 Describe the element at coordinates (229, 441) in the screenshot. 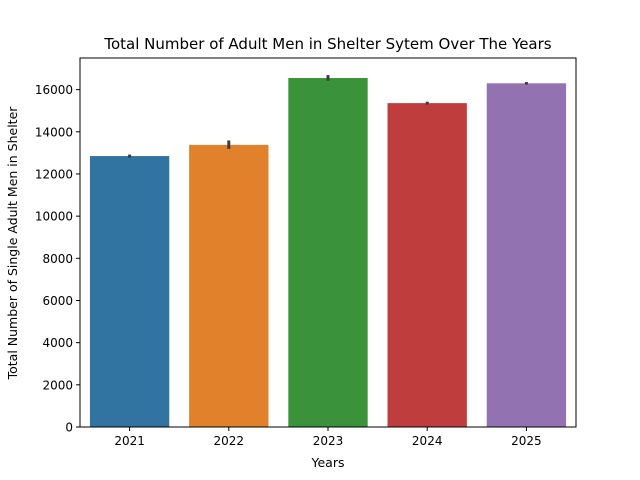

I see `x-tick-label-2022: 2022` at that location.